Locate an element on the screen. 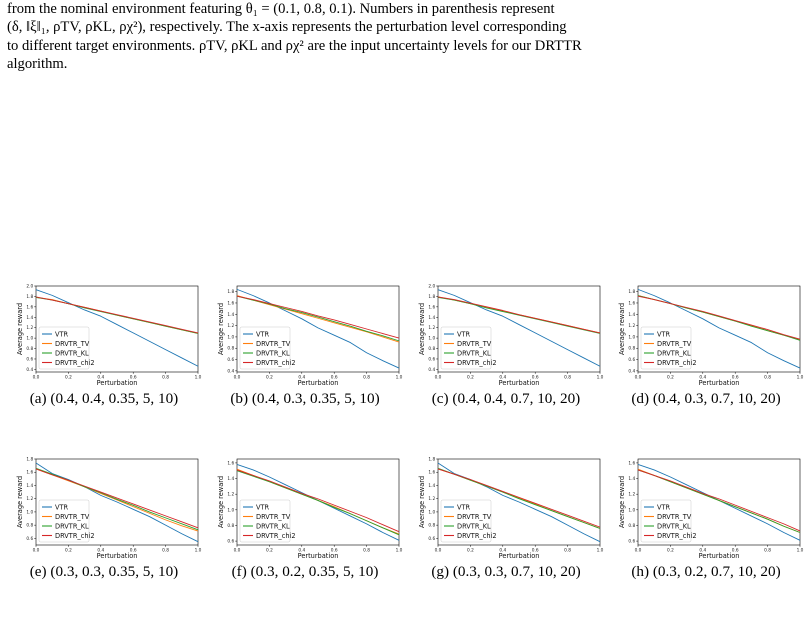 Image resolution: width=806 pixels, height=620 pixels. subfigure-caption: (h) (0.3, 0.2, 0.7, 10, 20) is located at coordinates (706, 571).